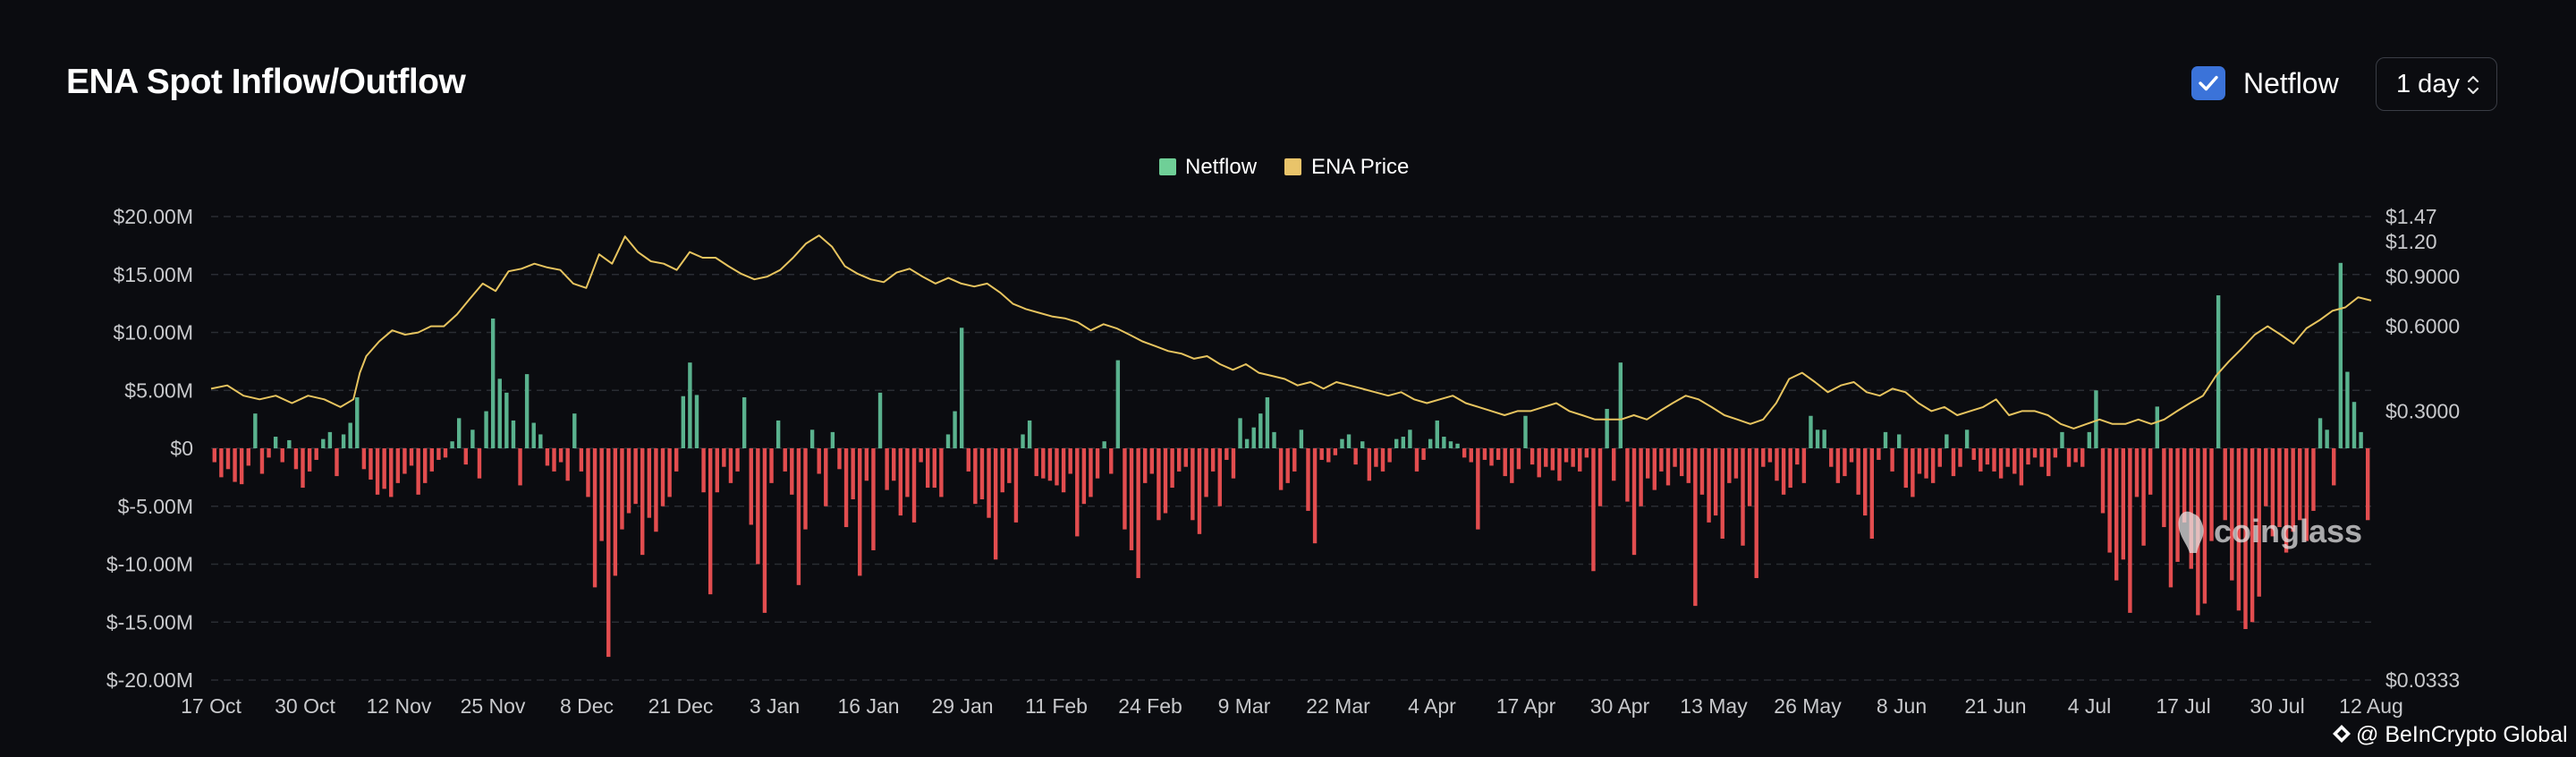 The height and width of the screenshot is (757, 2576). What do you see at coordinates (2428, 83) in the screenshot?
I see `interval-select-value: 1 day` at bounding box center [2428, 83].